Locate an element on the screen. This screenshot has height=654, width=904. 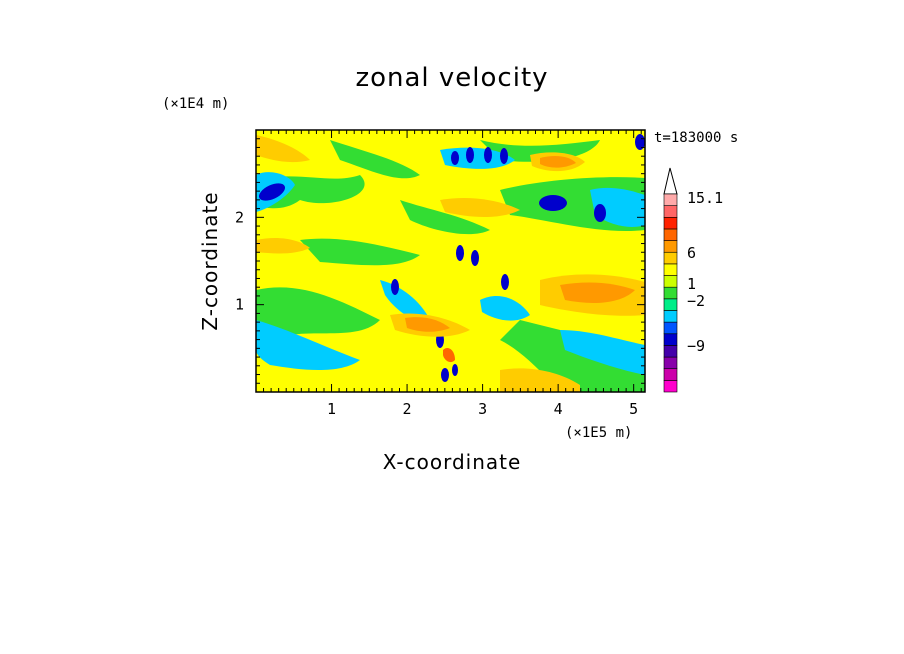
x-unit-label: (×1E5 m) is located at coordinates (598, 433).